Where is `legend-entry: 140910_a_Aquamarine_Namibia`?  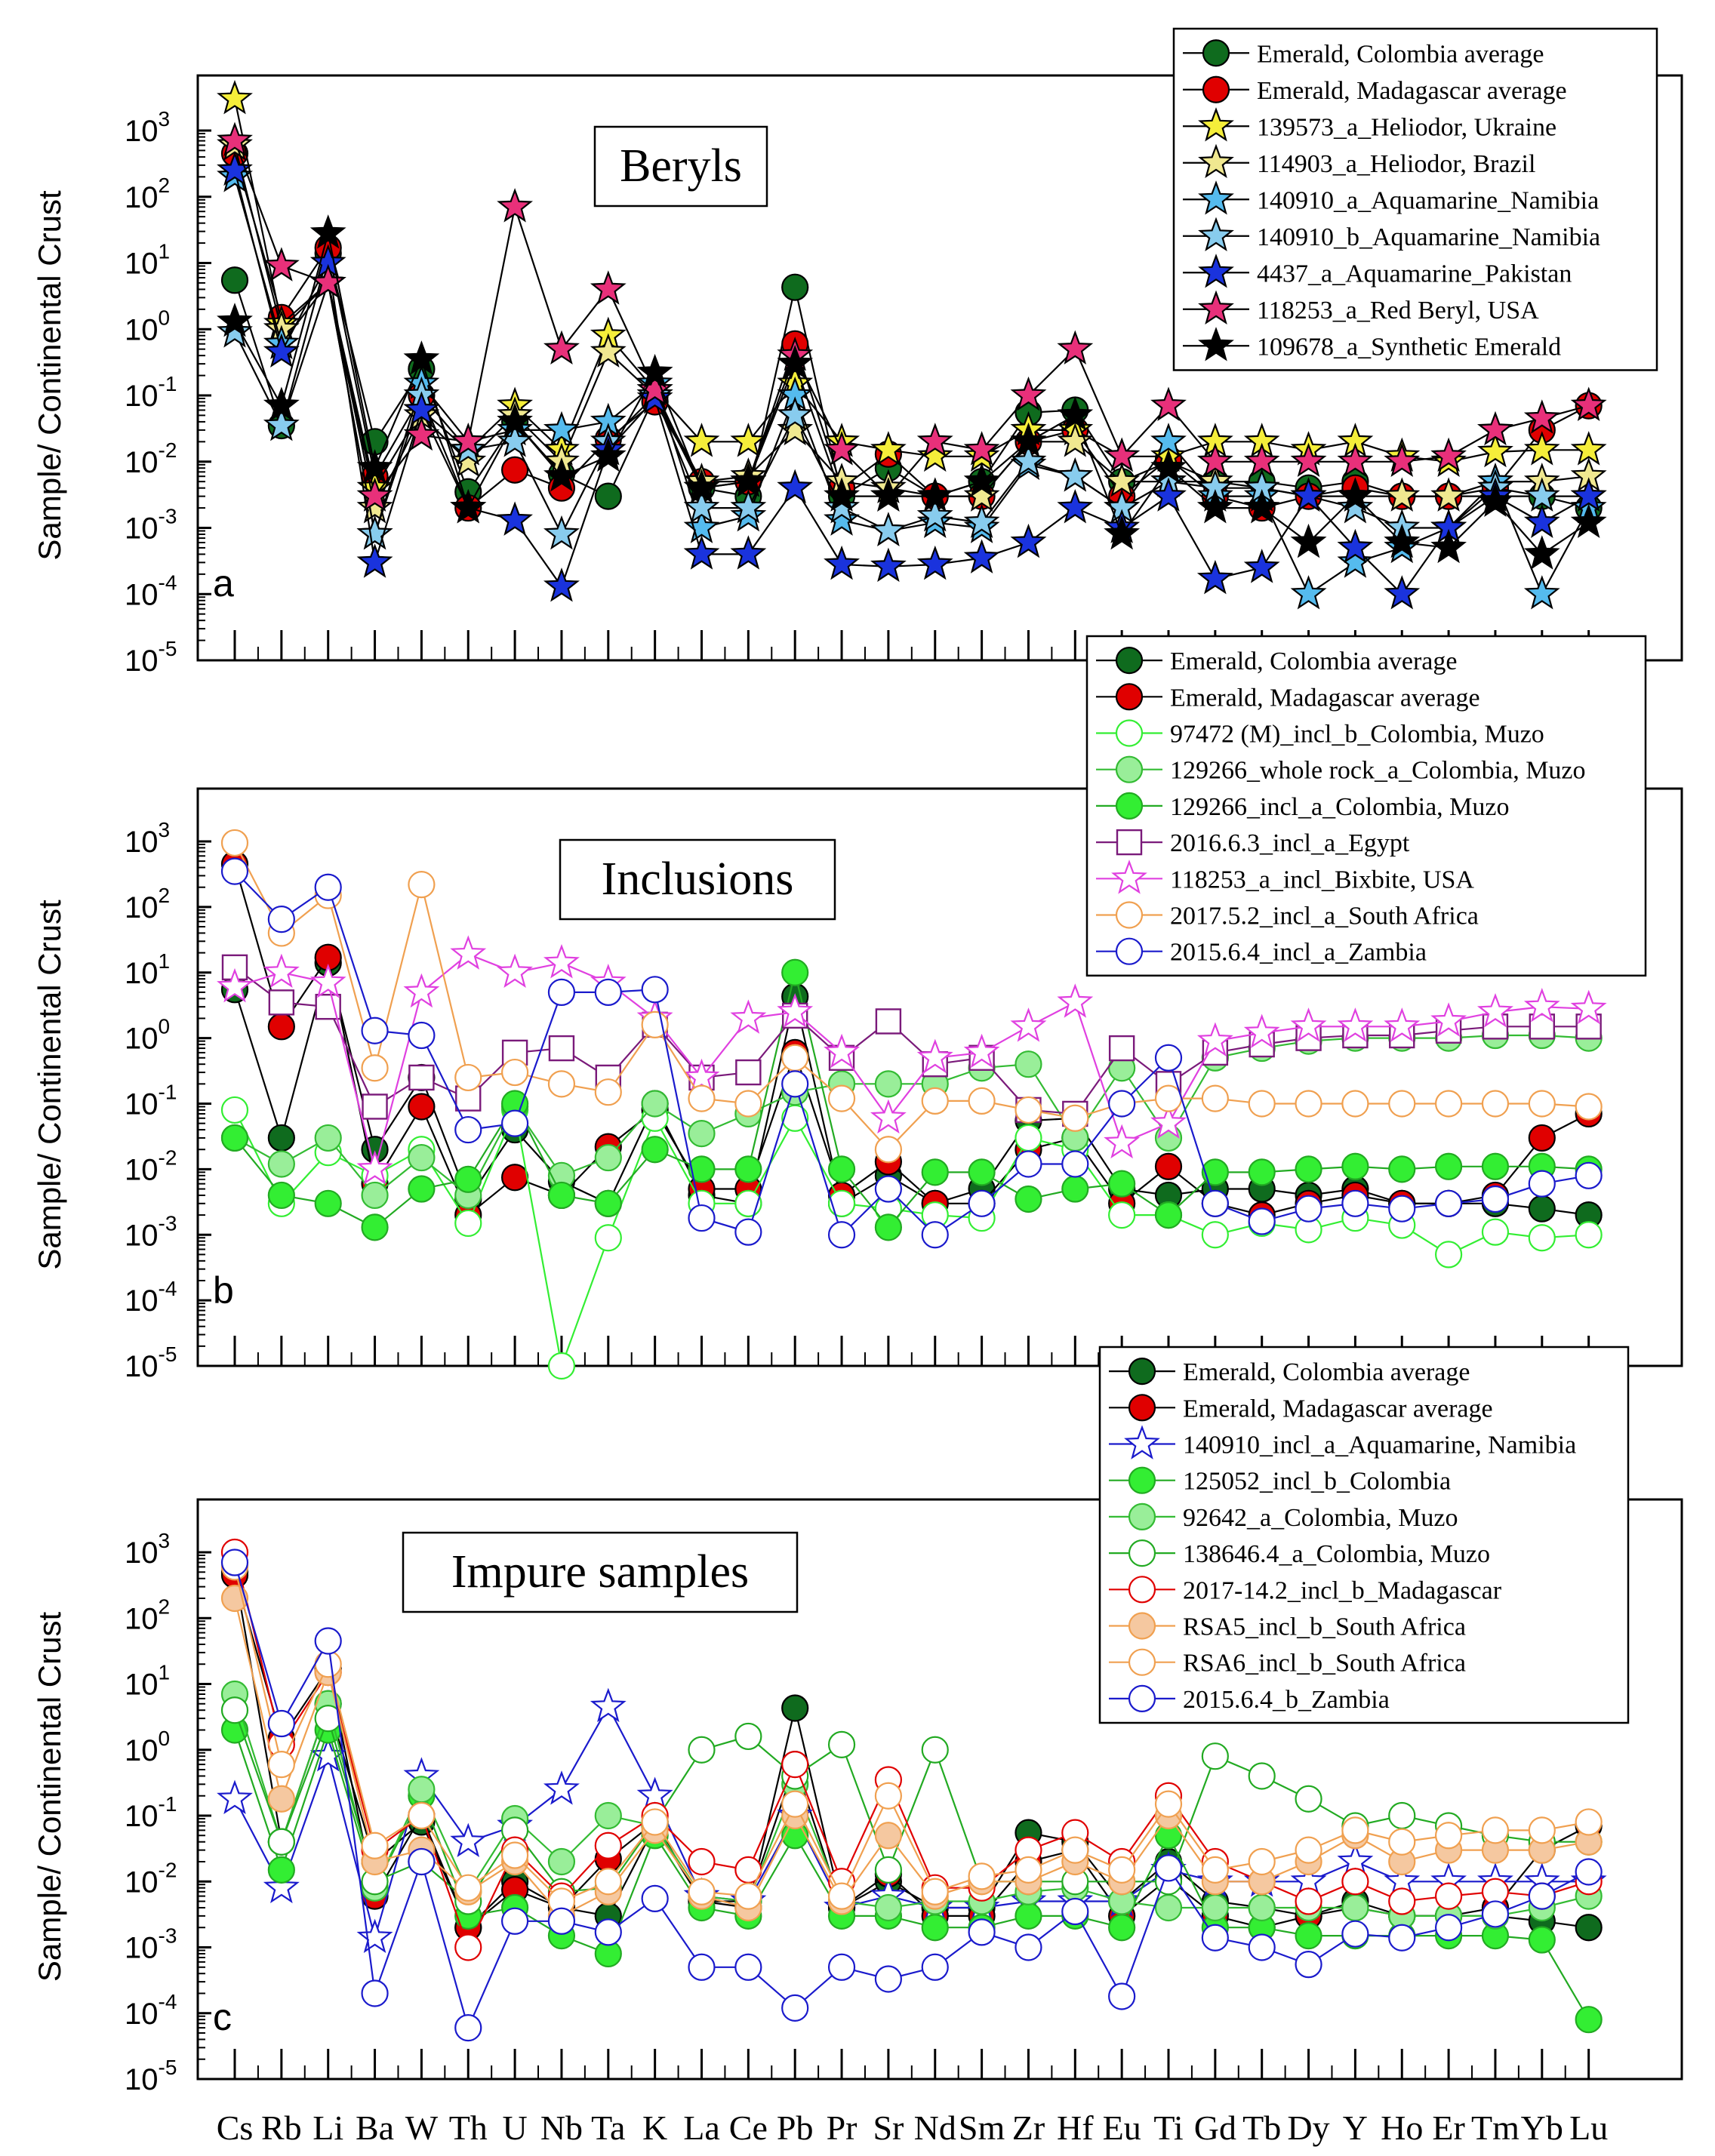 legend-entry: 140910_a_Aquamarine_Namibia is located at coordinates (1428, 200).